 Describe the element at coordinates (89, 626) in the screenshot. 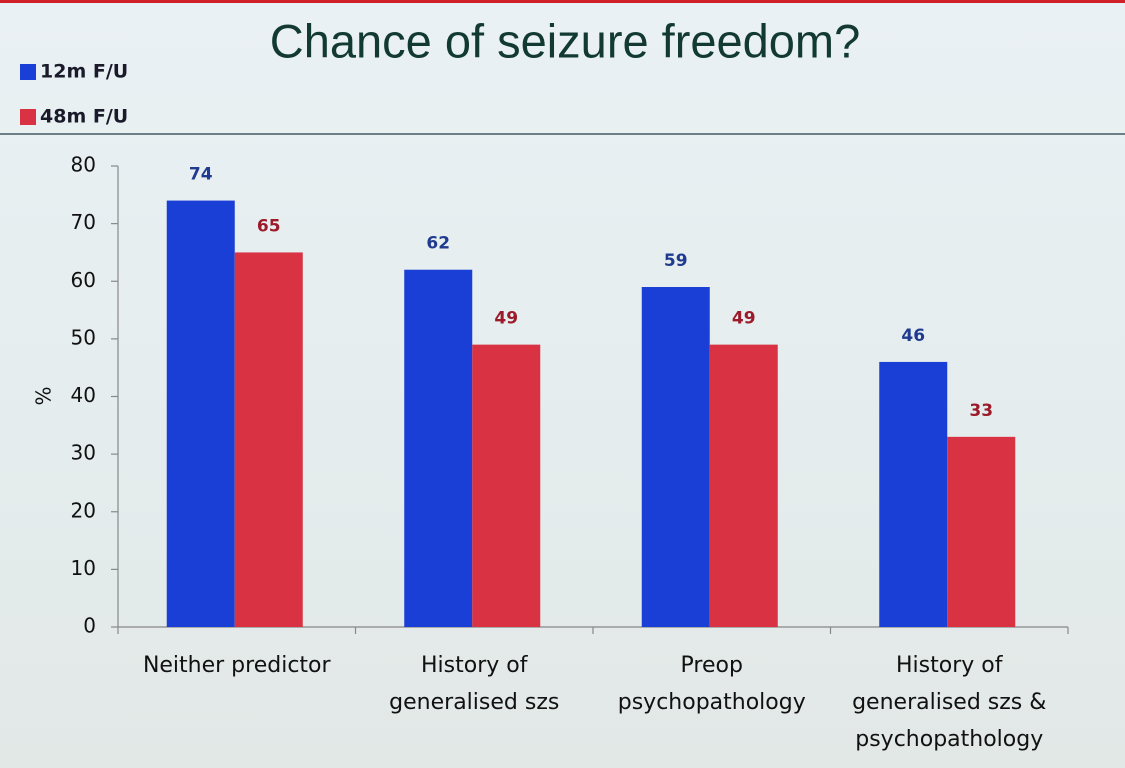

I see `y-tick-label: 0` at that location.